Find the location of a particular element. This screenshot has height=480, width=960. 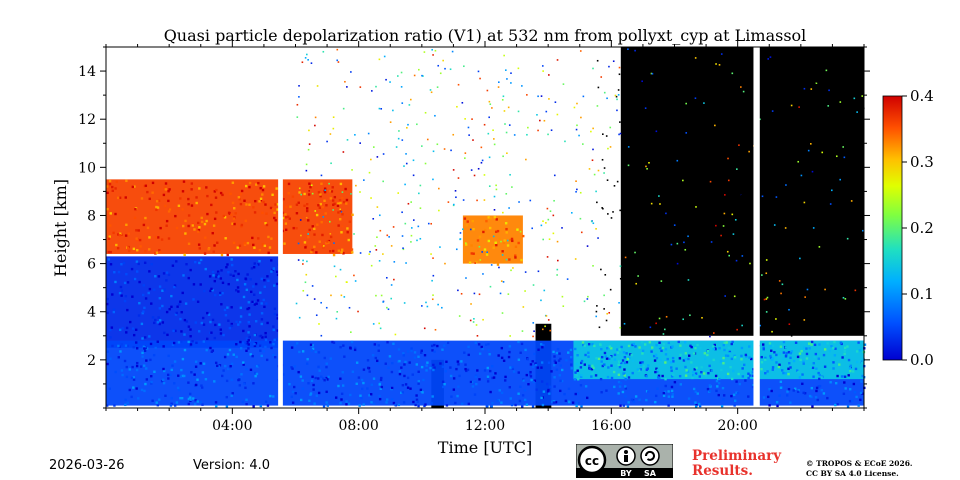

x-tick-label: 04:00 is located at coordinates (232, 426).